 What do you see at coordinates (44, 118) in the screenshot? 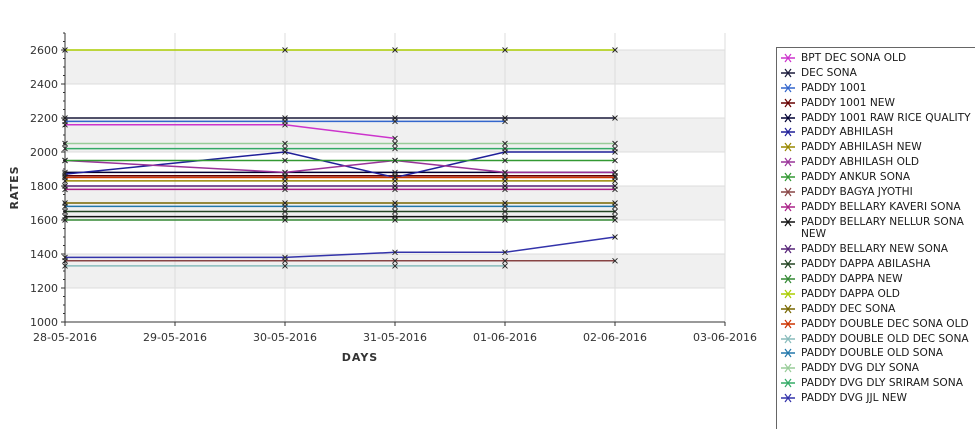
I see `y-tick-label: 2200` at bounding box center [44, 118].